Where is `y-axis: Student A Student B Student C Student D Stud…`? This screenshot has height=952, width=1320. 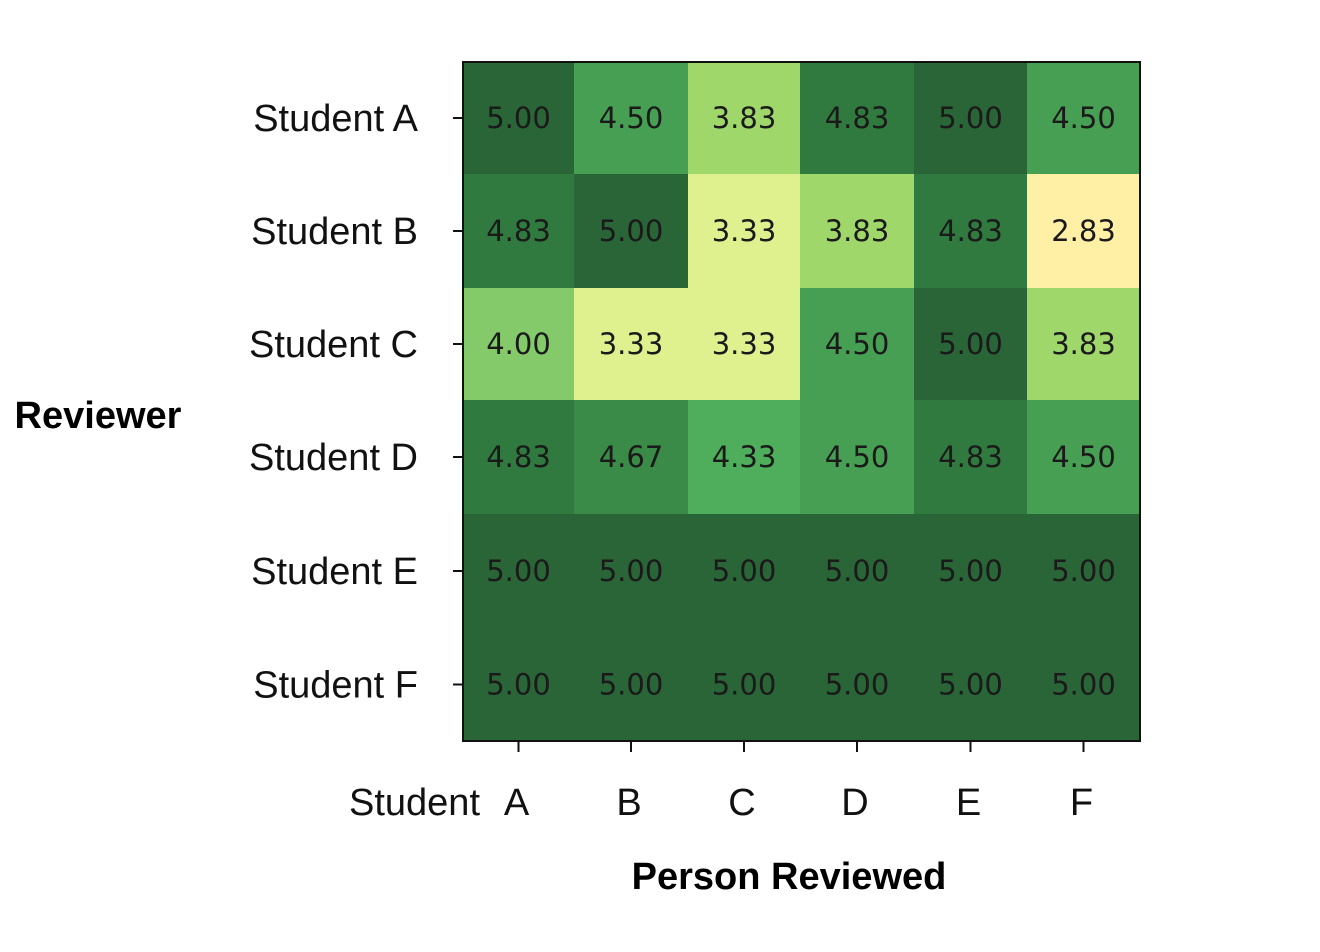
y-axis: Student A Student B Student C Student D Stud… is located at coordinates (356, 402).